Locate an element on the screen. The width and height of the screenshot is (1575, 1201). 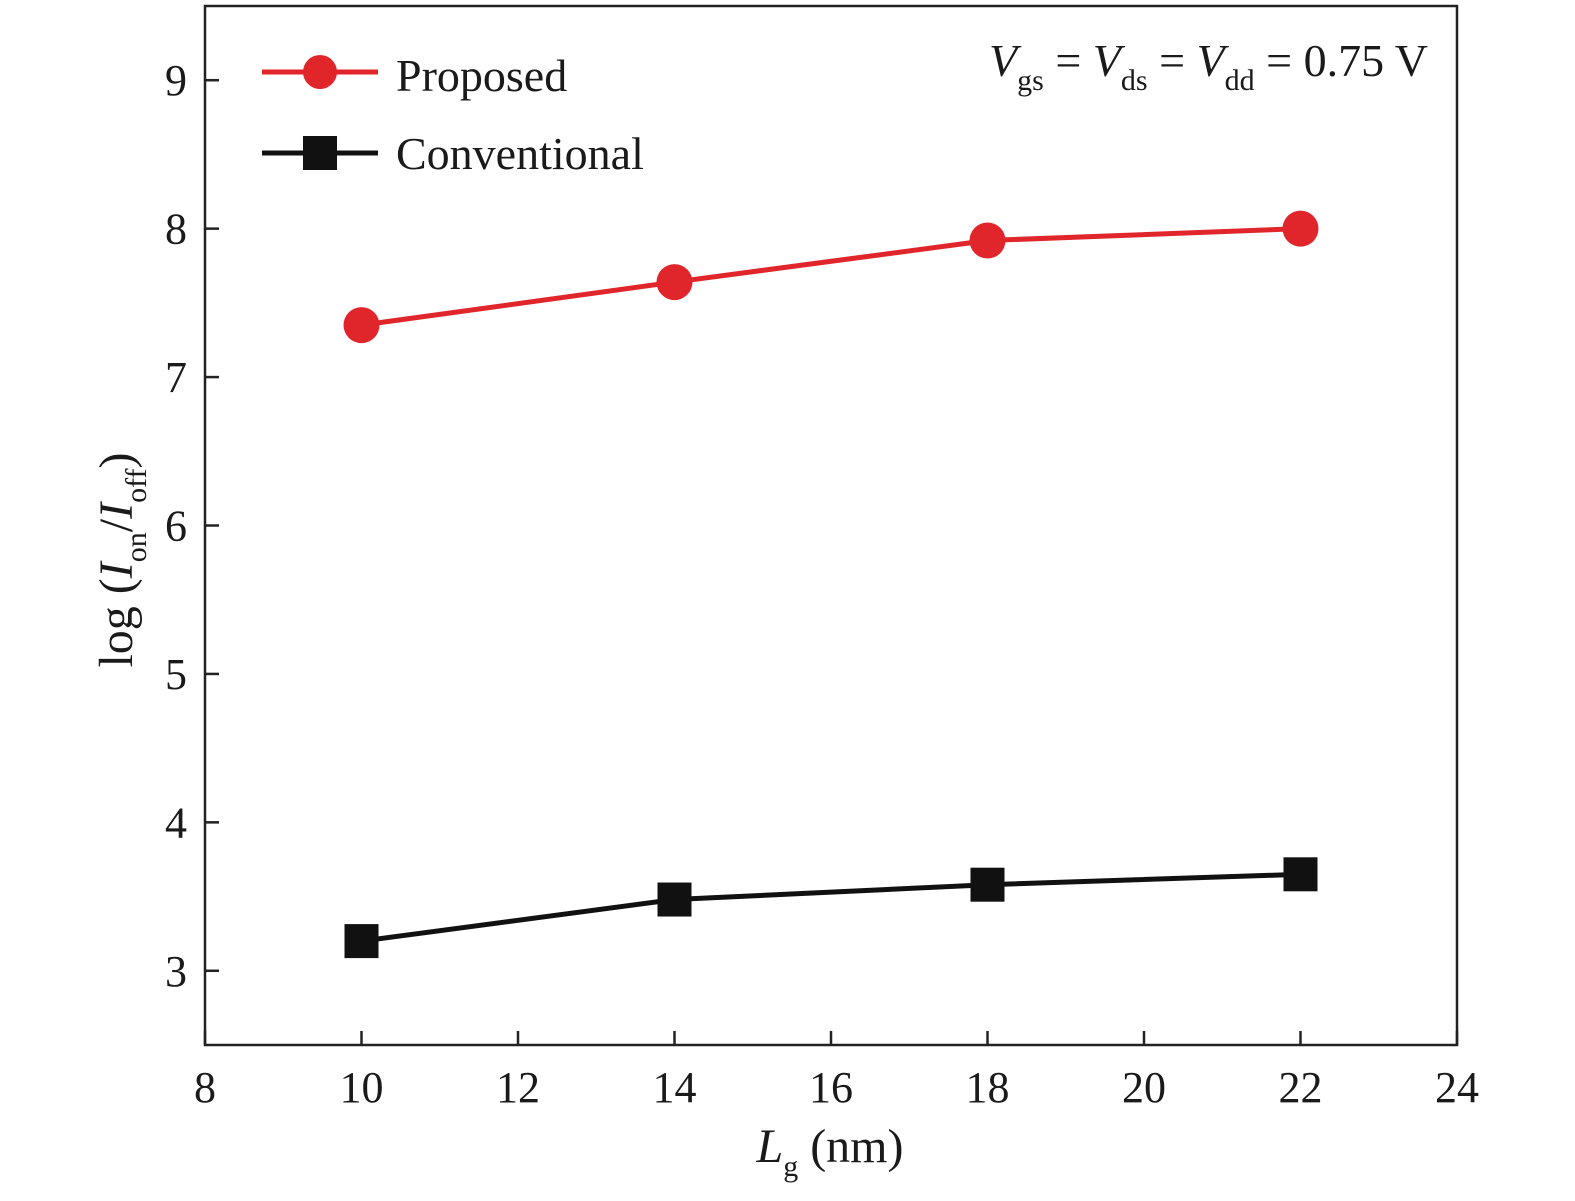
y-tick-label: 4 is located at coordinates (176, 822).